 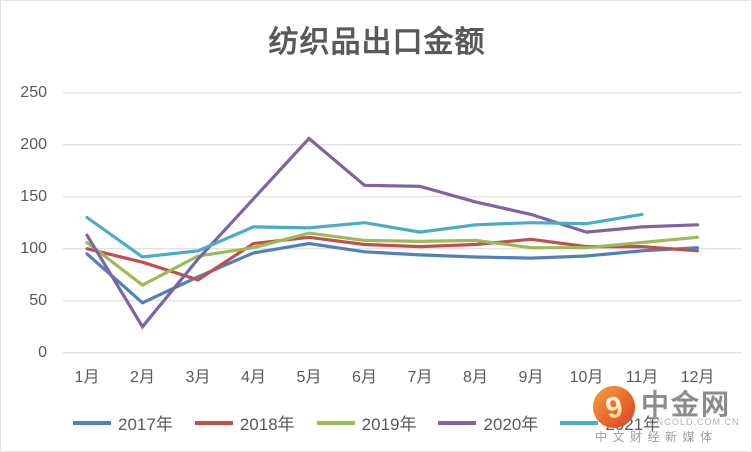 I want to click on x-category-label: 1月, so click(x=87, y=377).